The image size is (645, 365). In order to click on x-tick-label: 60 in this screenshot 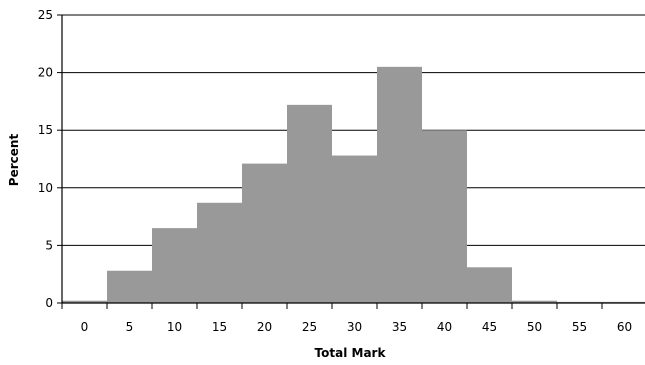, I will do `click(624, 327)`.